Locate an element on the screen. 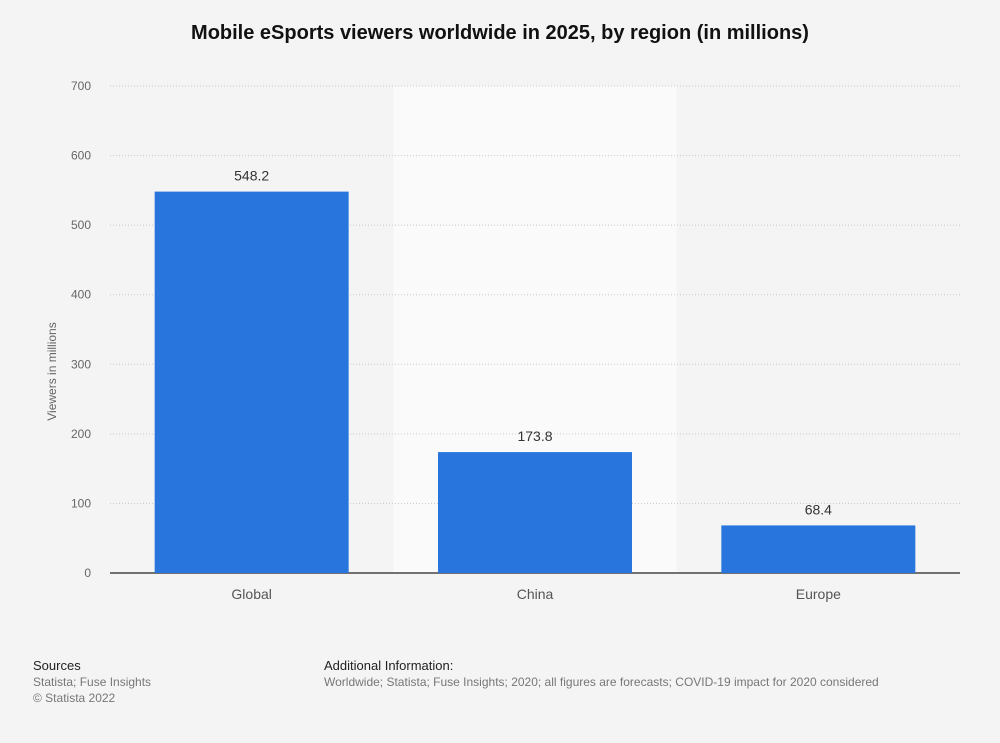 The height and width of the screenshot is (743, 1000). x-category-label: China is located at coordinates (535, 594).